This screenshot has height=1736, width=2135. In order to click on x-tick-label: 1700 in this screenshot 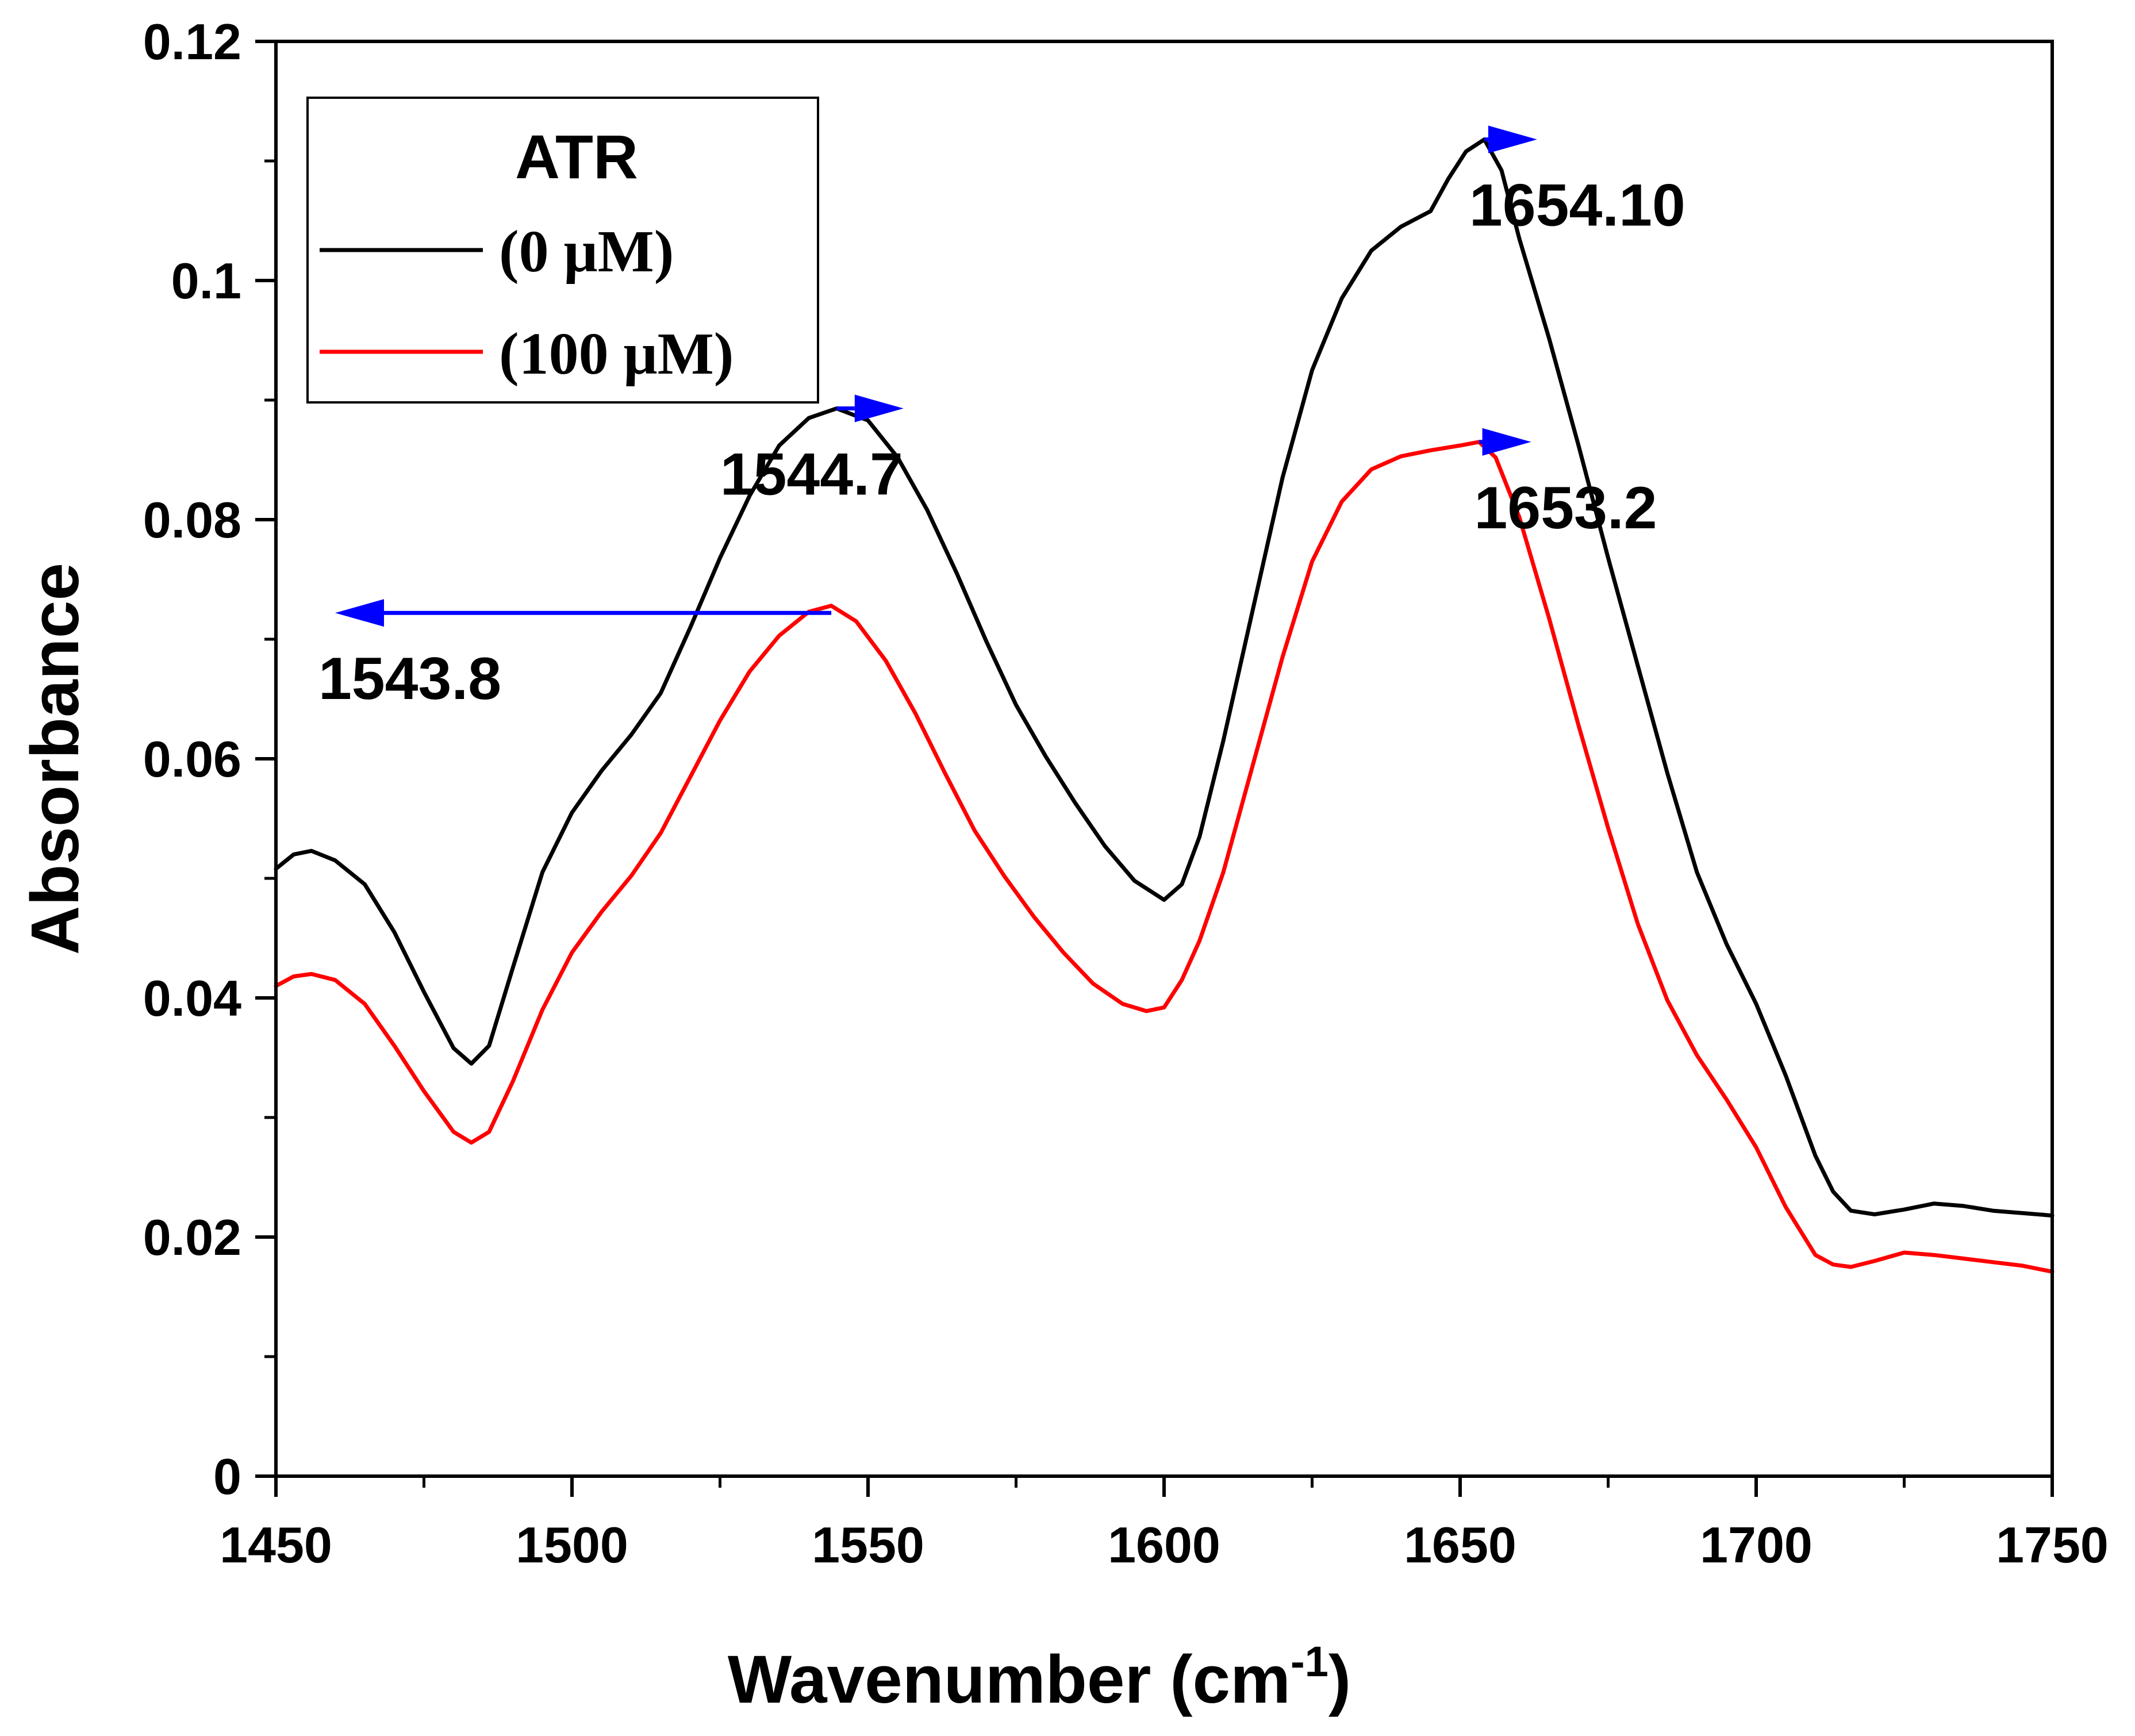, I will do `click(1756, 1545)`.